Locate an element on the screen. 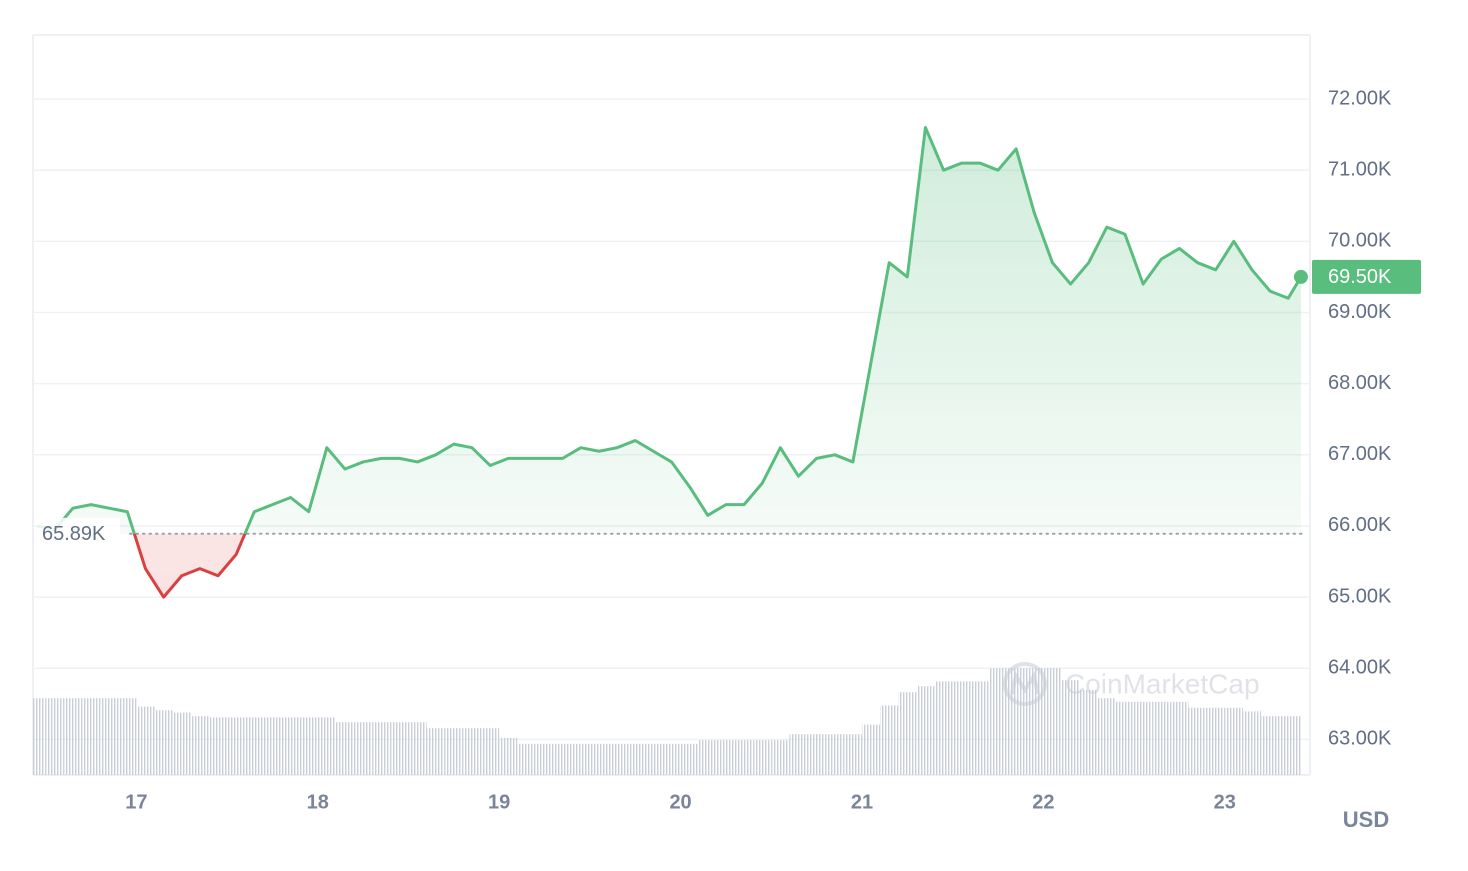 The image size is (1468, 871). baseline-label-bg is located at coordinates (78, 532).